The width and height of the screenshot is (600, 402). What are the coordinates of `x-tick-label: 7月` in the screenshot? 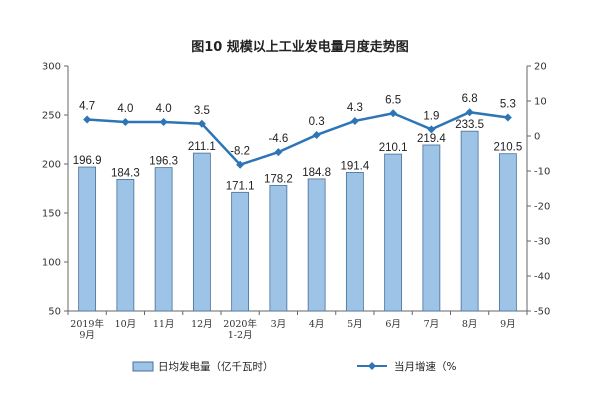 It's located at (432, 324).